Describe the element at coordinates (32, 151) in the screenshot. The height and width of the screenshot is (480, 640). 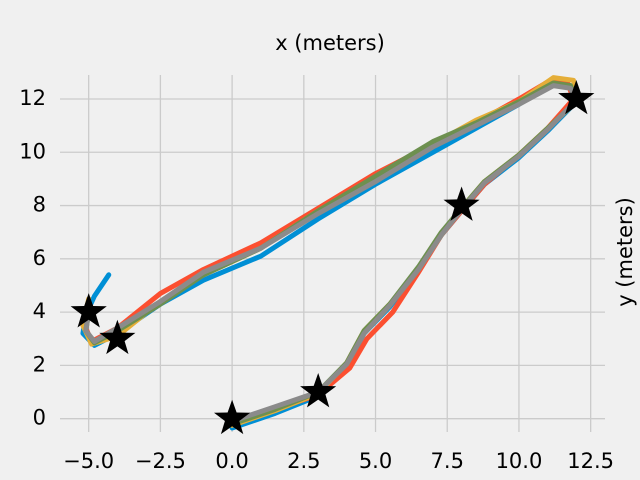
I see `y-tick-label: 10` at that location.